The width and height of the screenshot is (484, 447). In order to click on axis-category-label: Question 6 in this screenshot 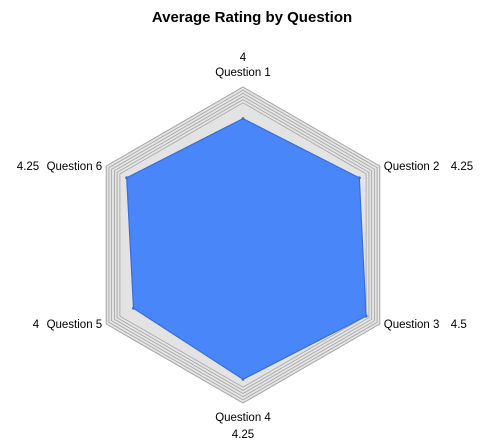, I will do `click(75, 167)`.